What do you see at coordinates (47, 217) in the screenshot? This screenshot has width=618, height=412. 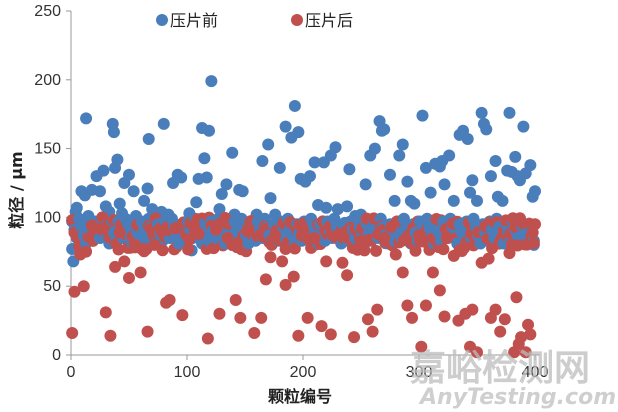 I see `y-tick-label: 100` at bounding box center [47, 217].